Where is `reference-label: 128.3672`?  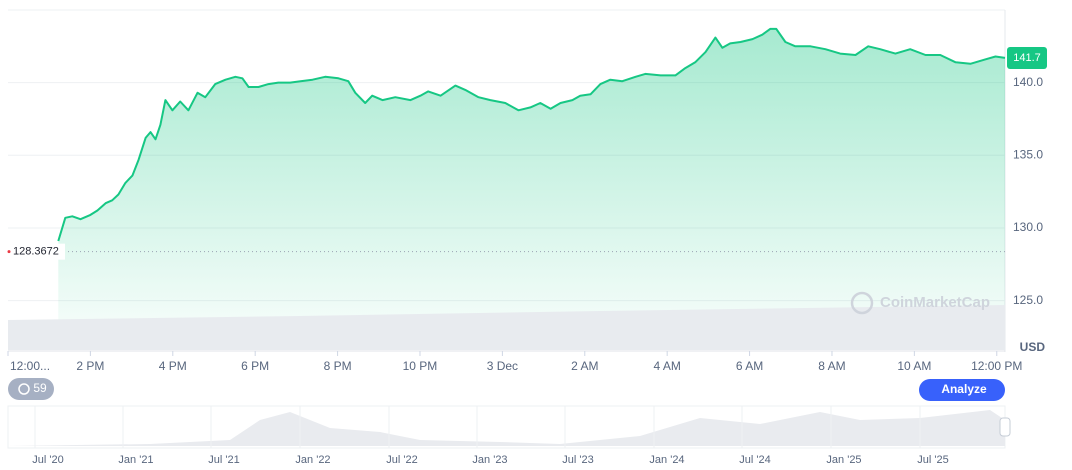
reference-label: 128.3672 is located at coordinates (36, 252).